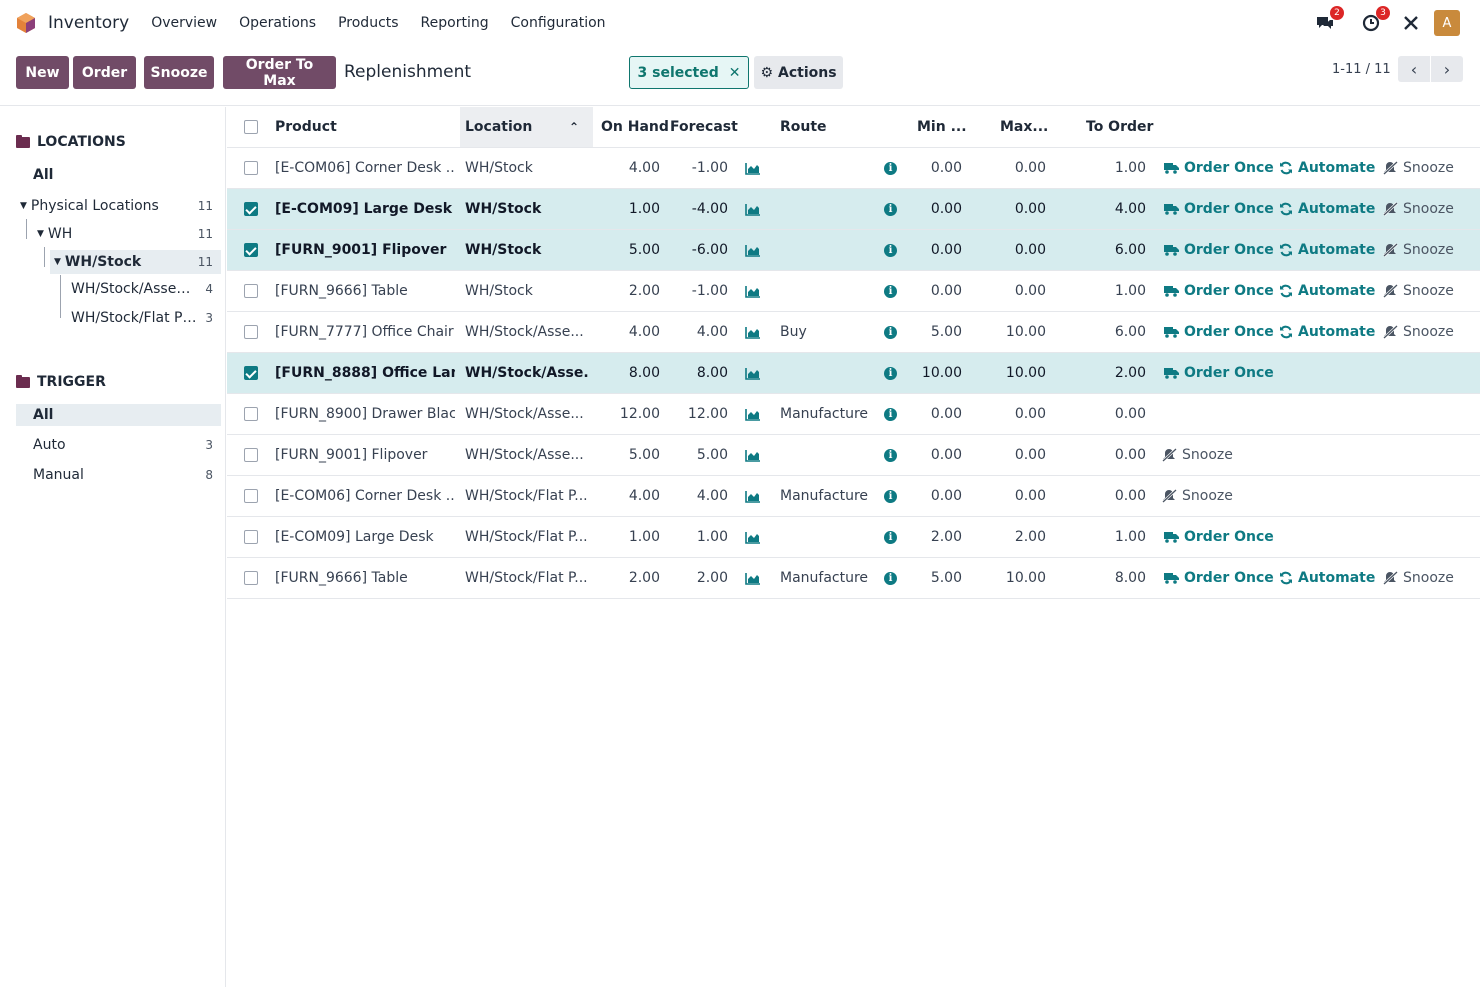 This screenshot has width=1480, height=987. I want to click on order-button: Order, so click(104, 72).